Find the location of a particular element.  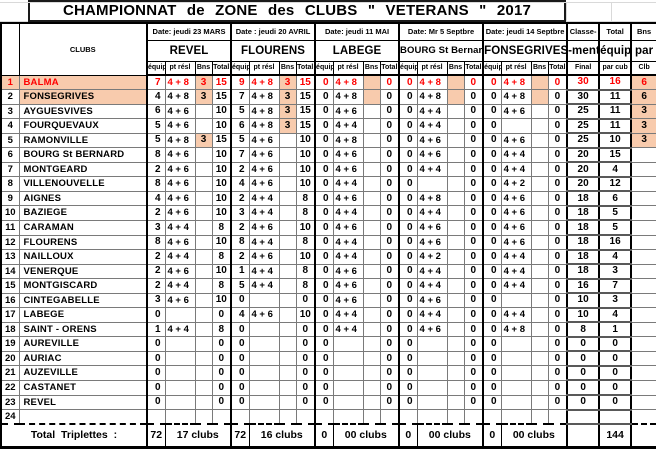

classement-final: 18 is located at coordinates (583, 242).